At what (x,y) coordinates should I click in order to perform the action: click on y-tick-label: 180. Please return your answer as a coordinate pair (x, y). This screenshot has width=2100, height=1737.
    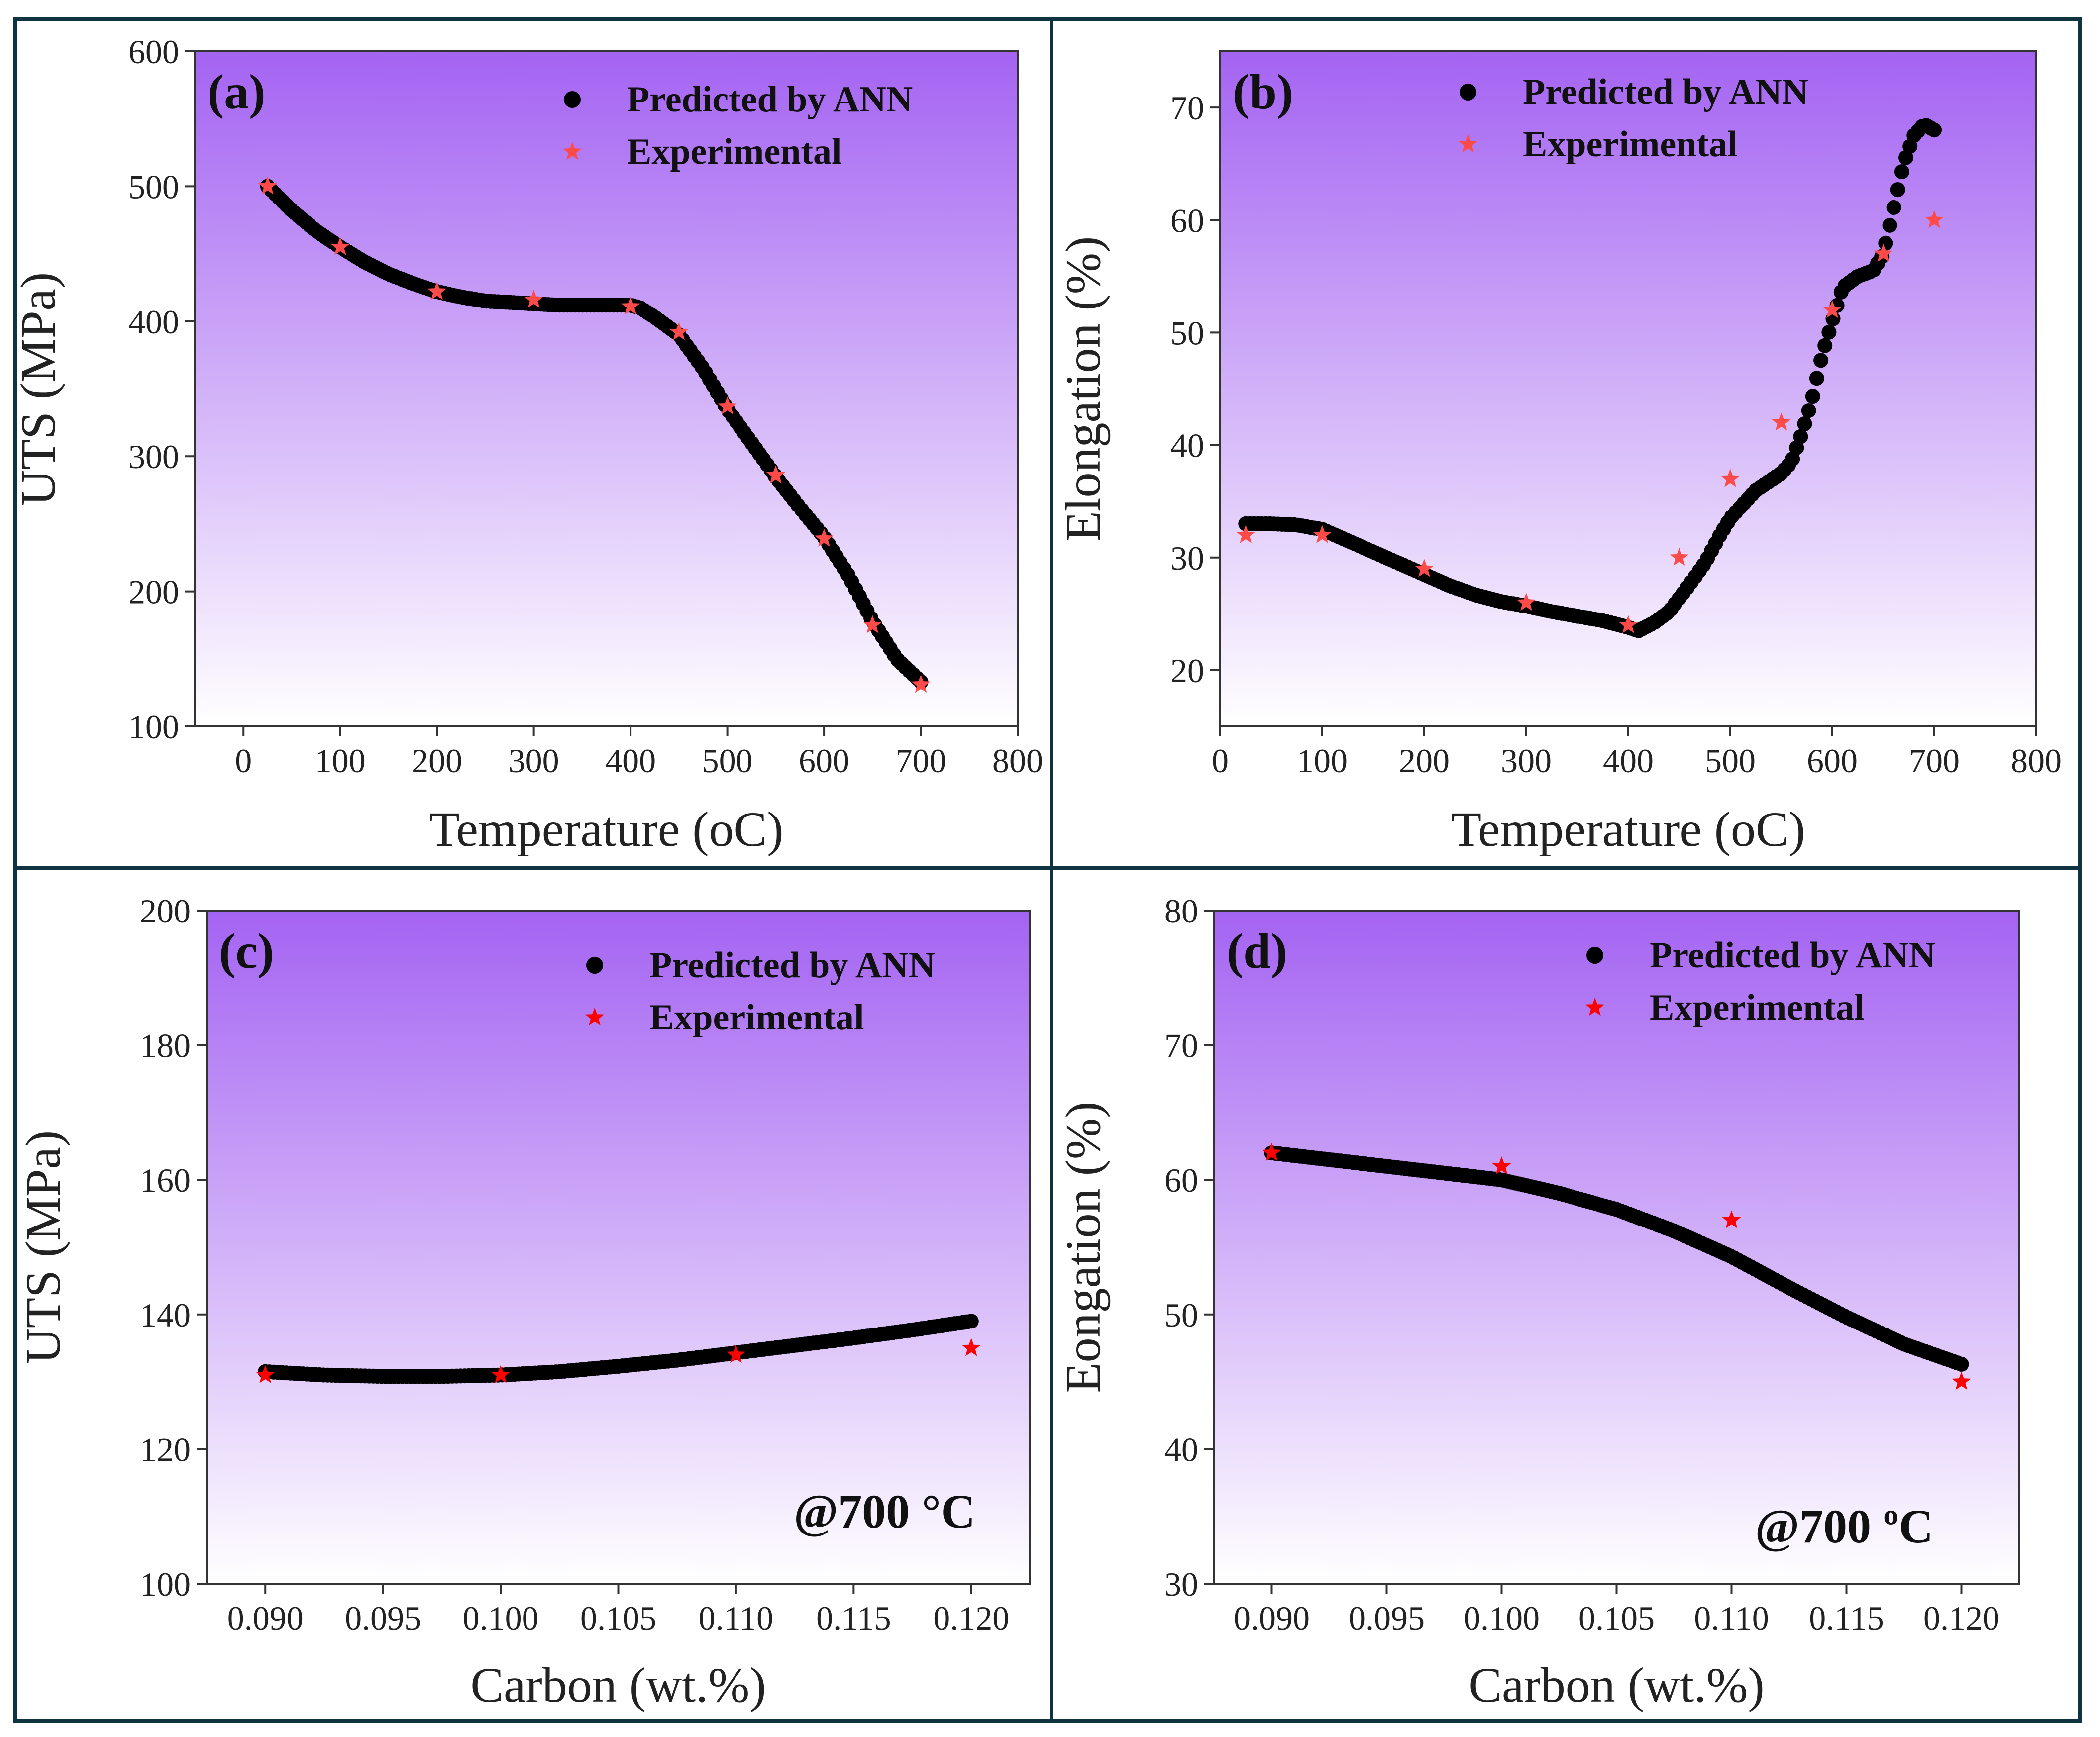
    Looking at the image, I should click on (165, 1046).